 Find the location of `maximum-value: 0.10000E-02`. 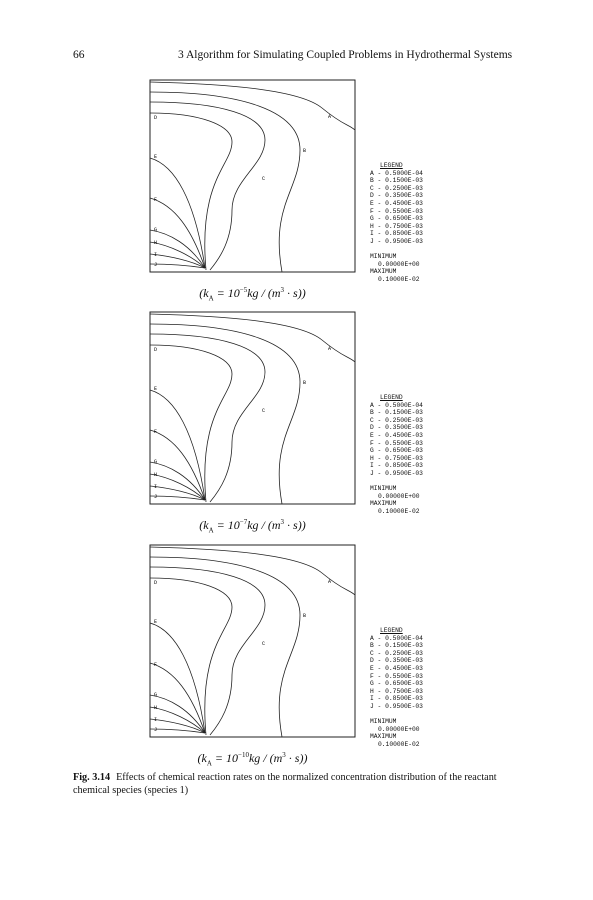

maximum-value: 0.10000E-02 is located at coordinates (399, 744).